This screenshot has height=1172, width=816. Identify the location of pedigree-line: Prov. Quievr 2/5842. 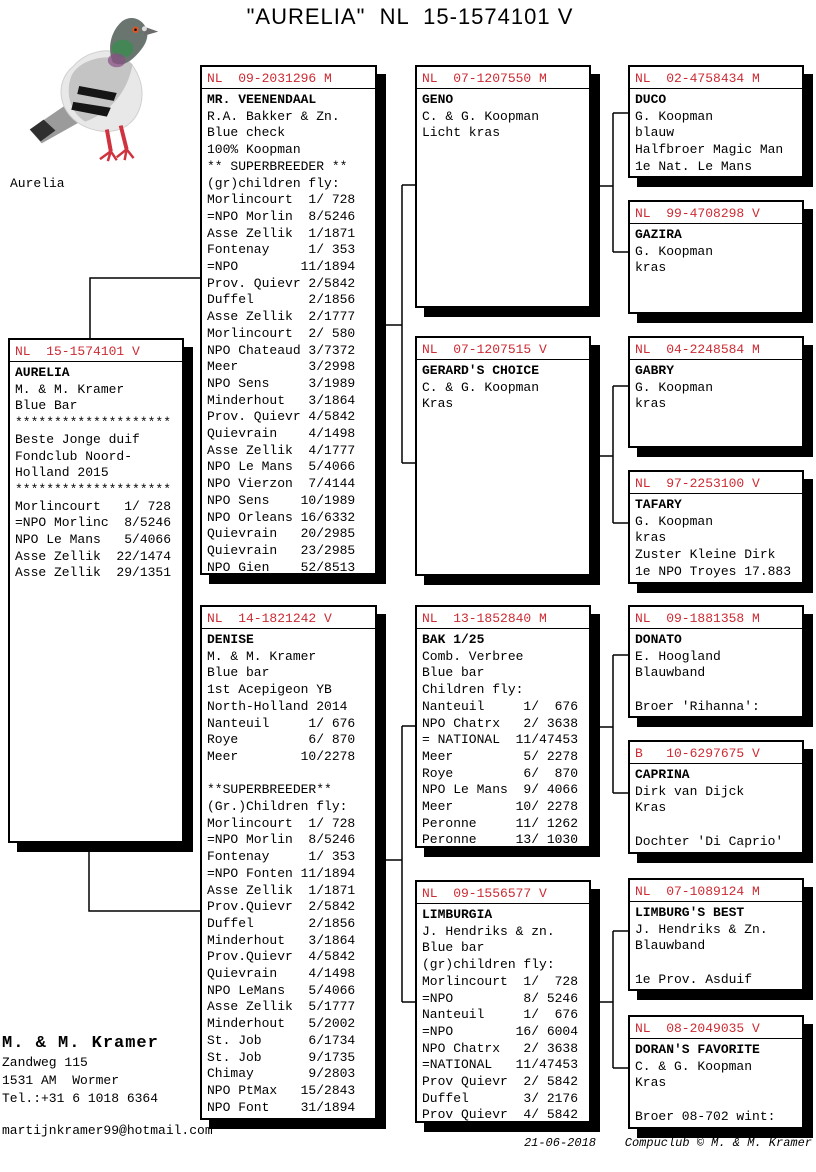
(281, 283).